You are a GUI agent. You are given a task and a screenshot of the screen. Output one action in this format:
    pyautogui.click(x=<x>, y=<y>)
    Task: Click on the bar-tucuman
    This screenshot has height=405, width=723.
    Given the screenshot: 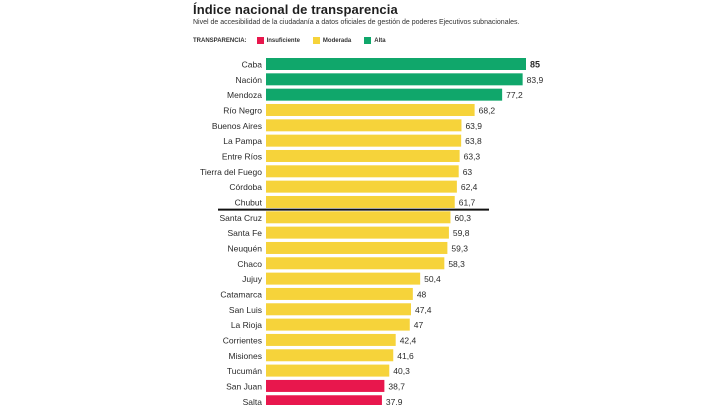 What is the action you would take?
    pyautogui.click(x=328, y=370)
    